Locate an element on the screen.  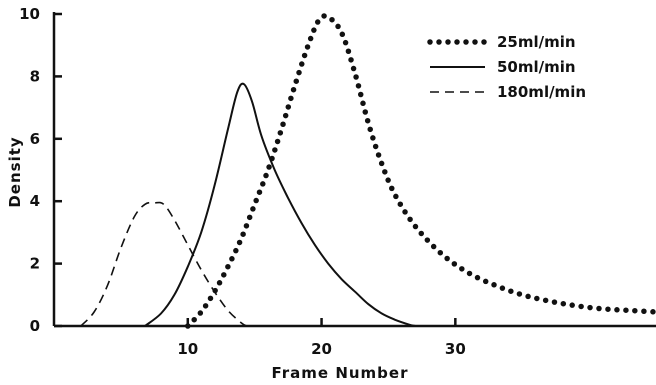
legend-label: 50ml/min is located at coordinates (536, 67).